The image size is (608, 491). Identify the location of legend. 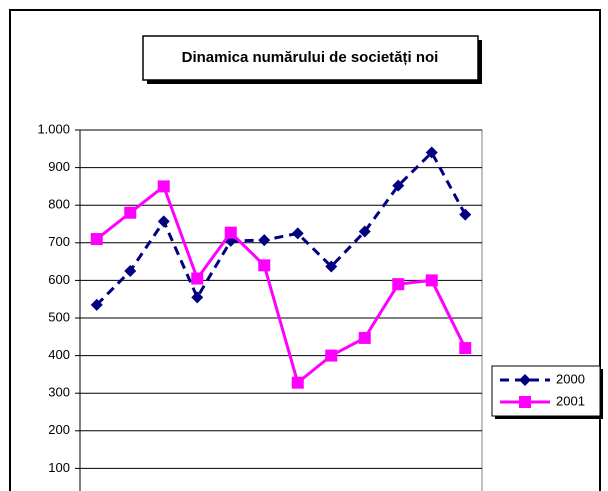
(546, 391).